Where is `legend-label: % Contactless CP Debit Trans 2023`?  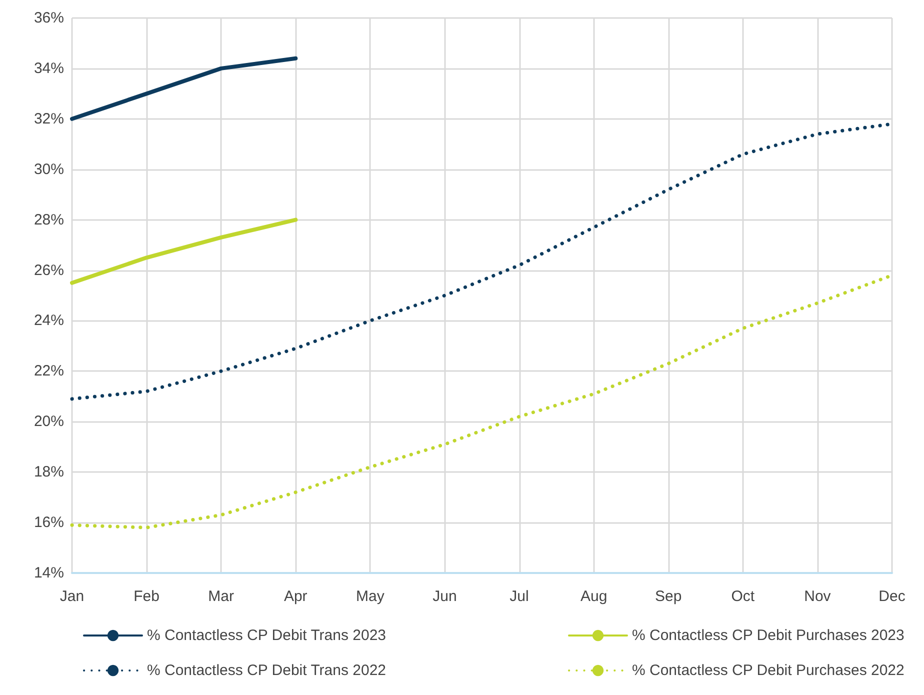 legend-label: % Contactless CP Debit Trans 2023 is located at coordinates (266, 635).